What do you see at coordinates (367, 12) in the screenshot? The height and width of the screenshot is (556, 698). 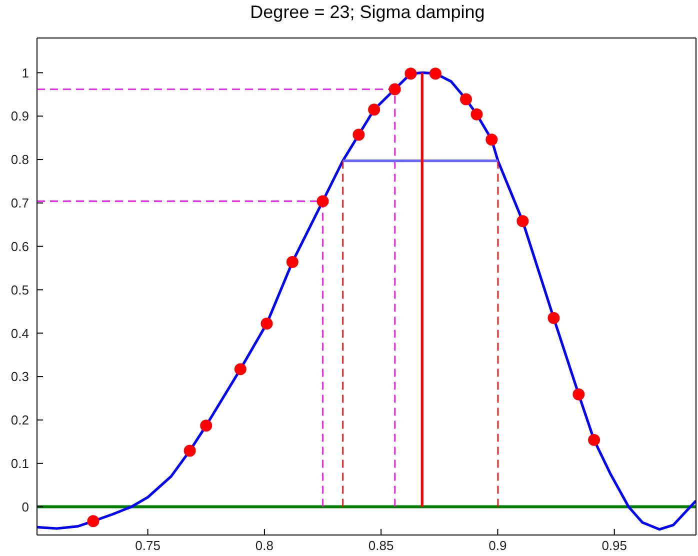 I see `chart-title: Degree = 23; Sigma damping` at bounding box center [367, 12].